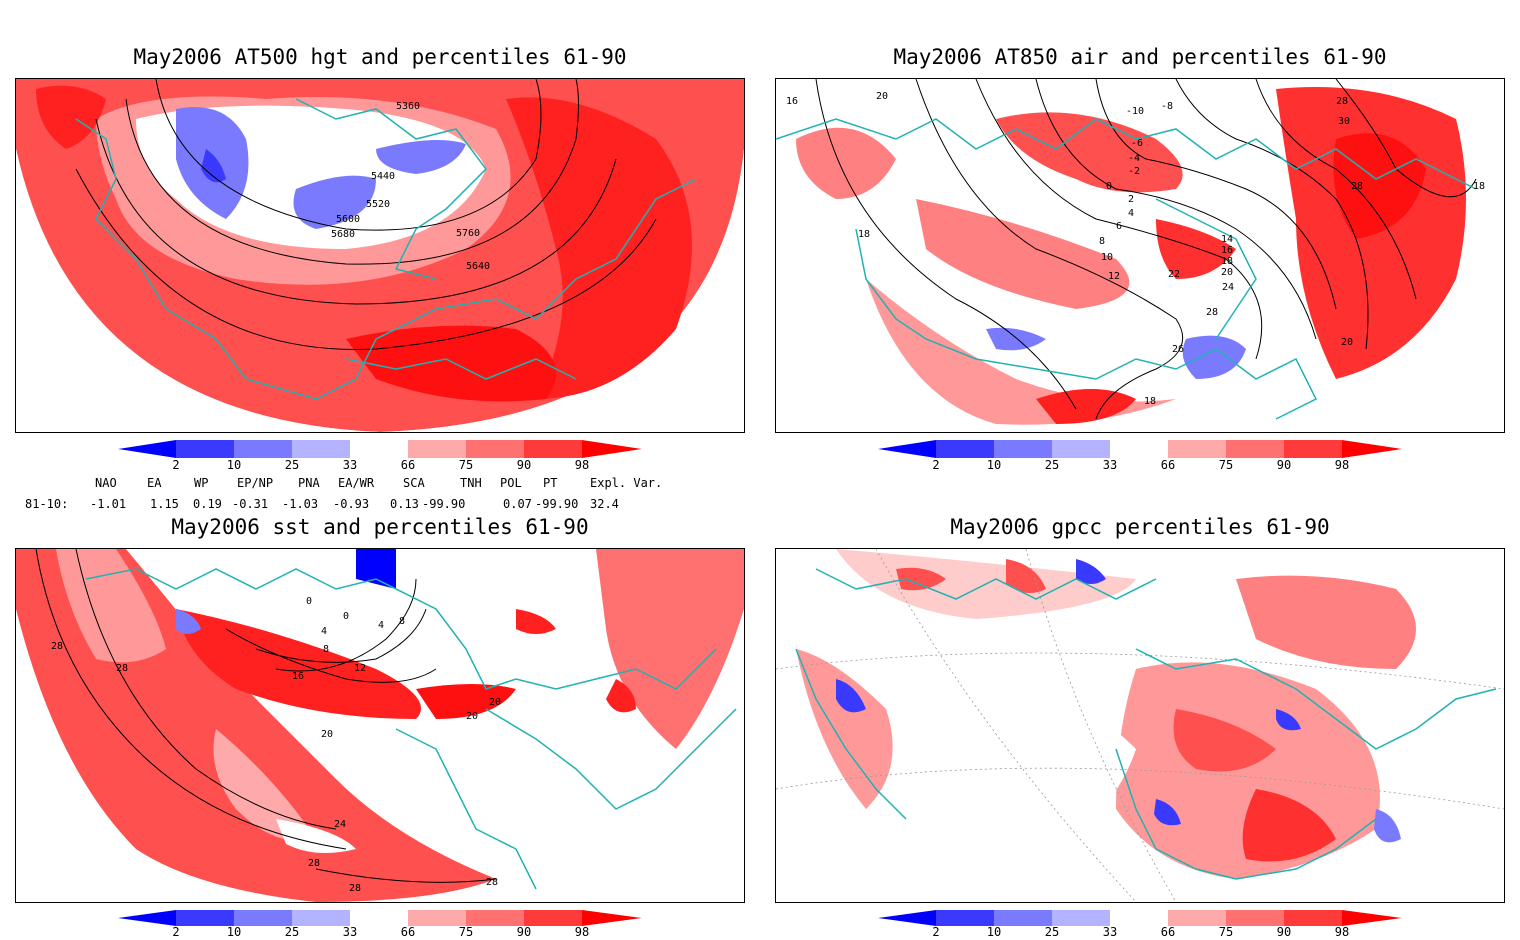  I want to click on panel-title-sst: May2006 sst and percentiles 61-90, so click(380, 527).